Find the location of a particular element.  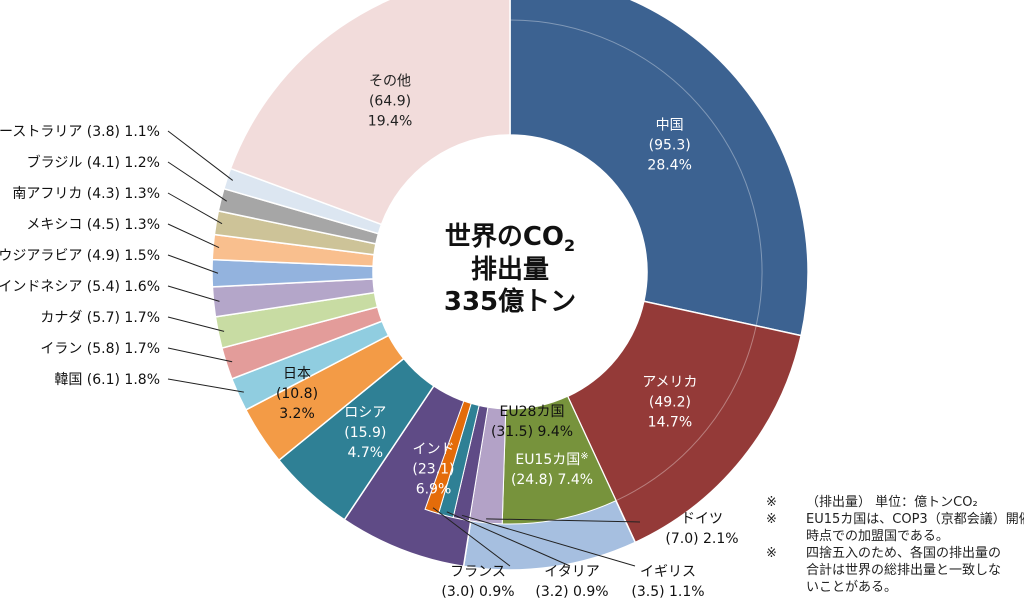

center-title: 世界のCO2 is located at coordinates (510, 238).